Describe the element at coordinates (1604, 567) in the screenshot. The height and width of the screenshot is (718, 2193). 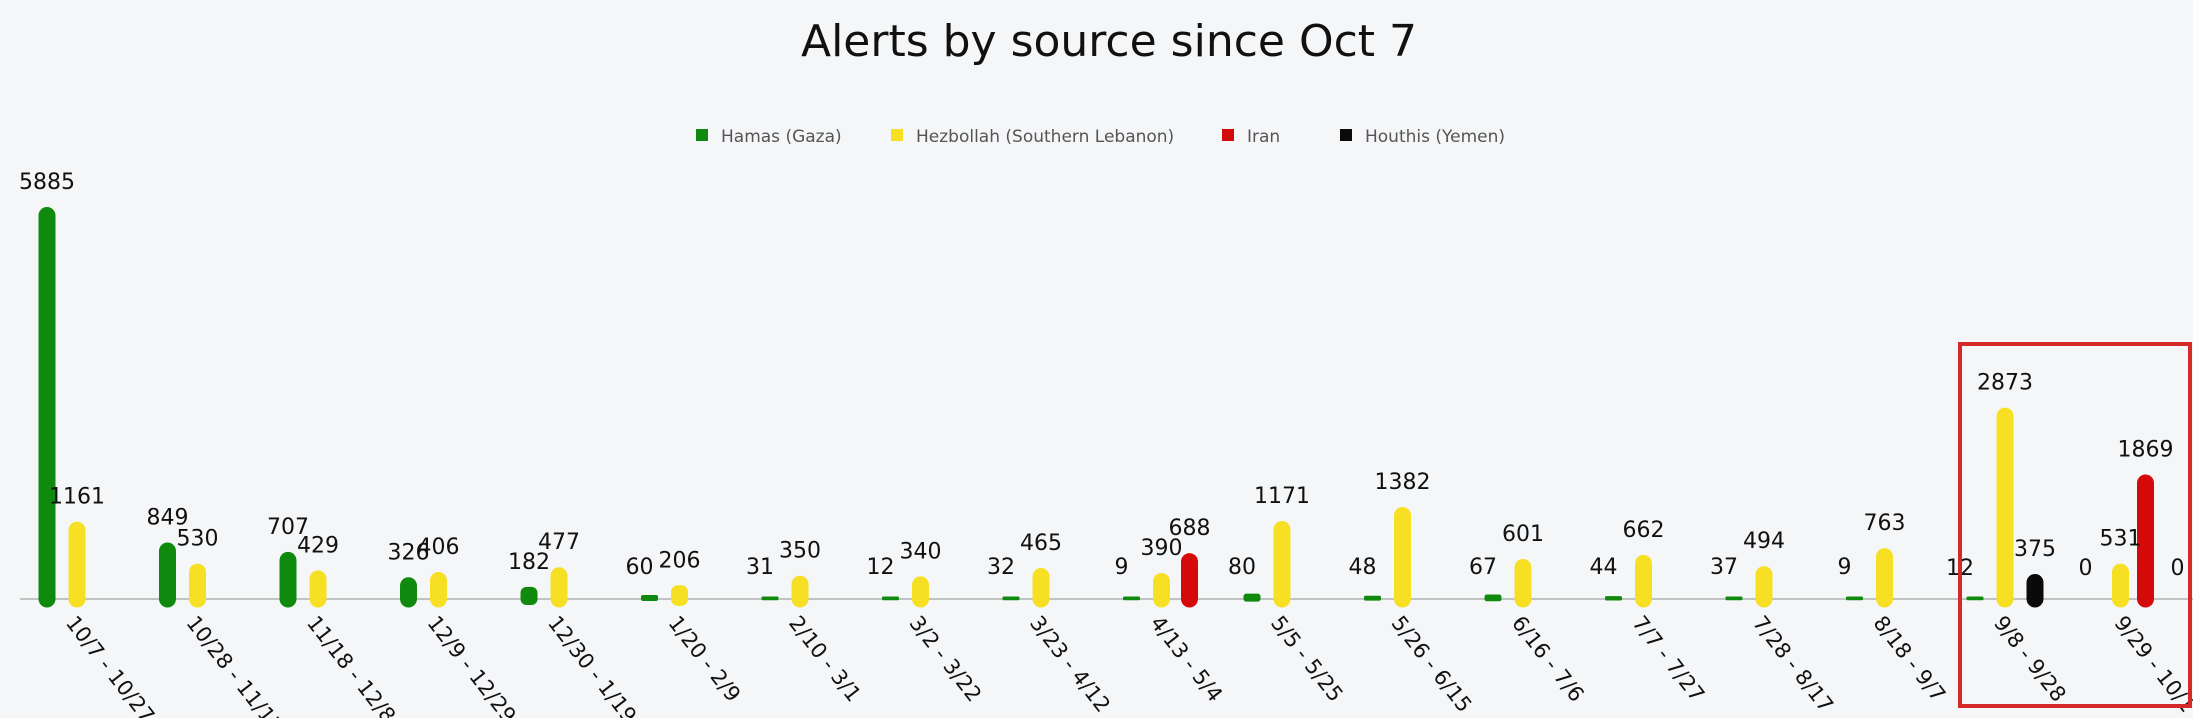
I see `value-label-hamas-gaza: 44` at that location.